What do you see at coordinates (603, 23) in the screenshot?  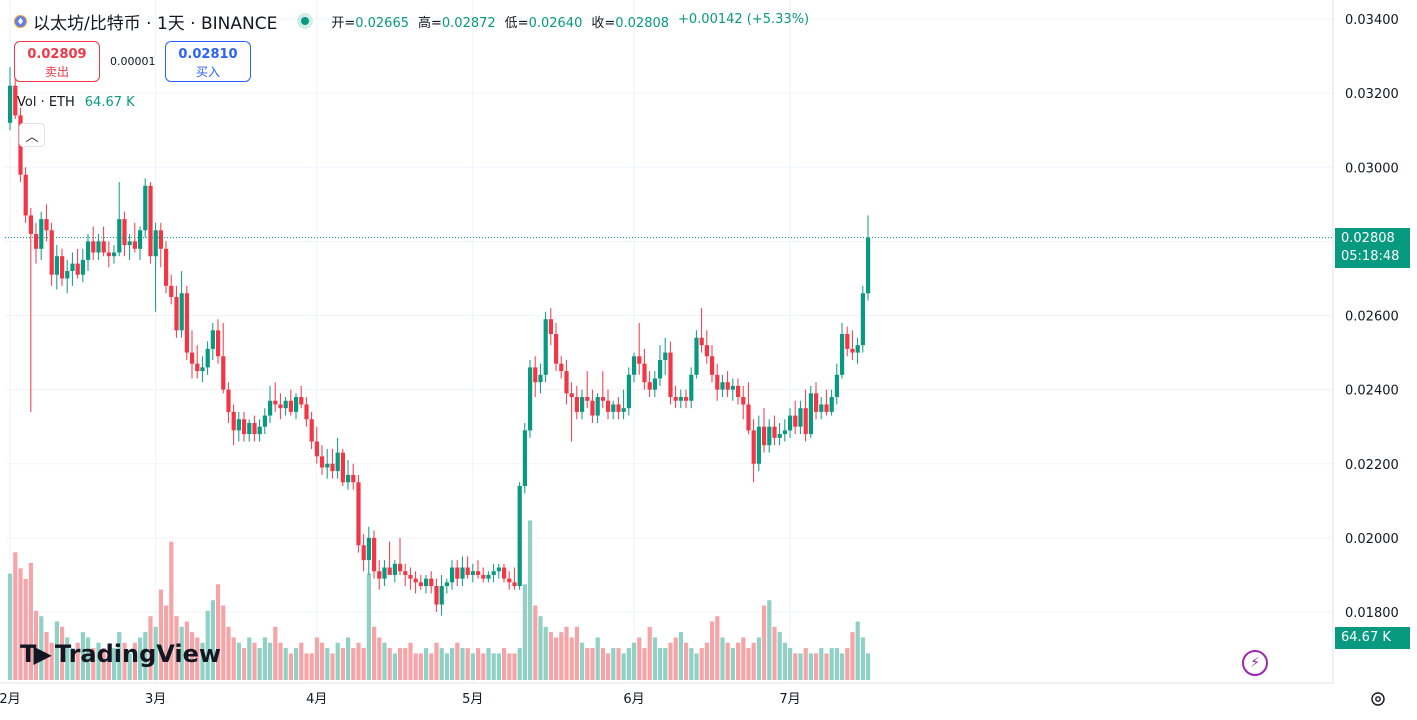 I see `close-label: 收=` at bounding box center [603, 23].